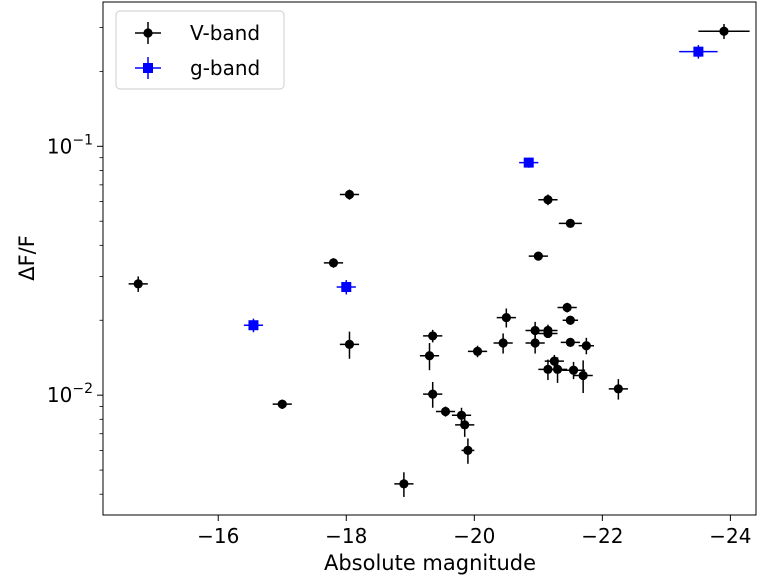 This screenshot has width=757, height=580. I want to click on x-tick-label: −22, so click(602, 536).